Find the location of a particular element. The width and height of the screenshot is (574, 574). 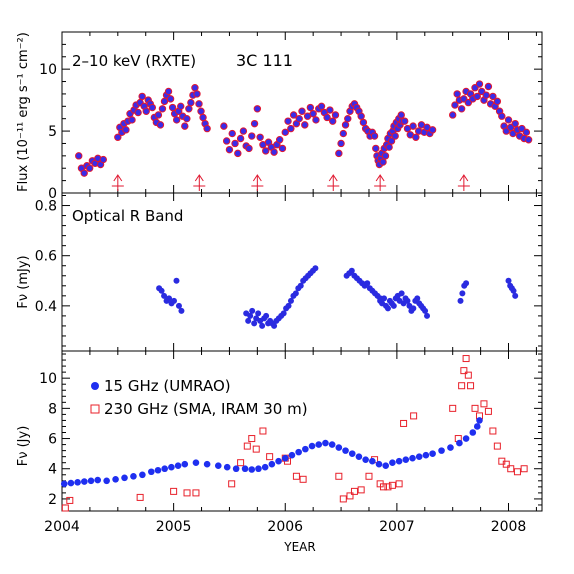

y-tick-label: 10 is located at coordinates (48, 379).